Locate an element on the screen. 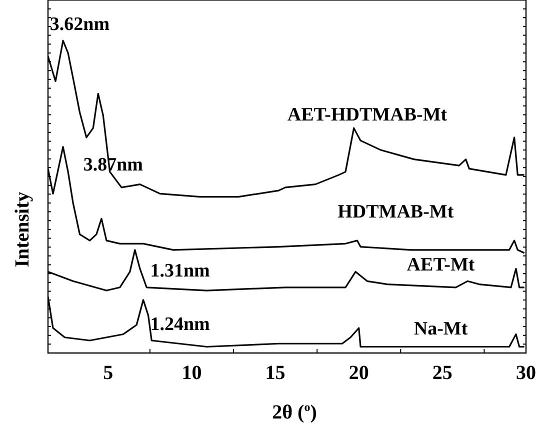  annotation: 1.31nm is located at coordinates (180, 271).